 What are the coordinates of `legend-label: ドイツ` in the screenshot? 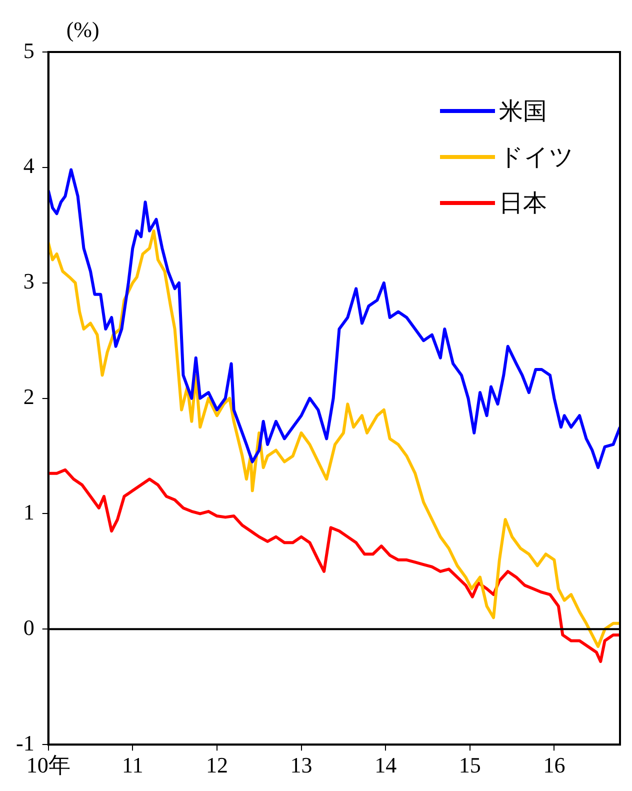 It's located at (536, 158).